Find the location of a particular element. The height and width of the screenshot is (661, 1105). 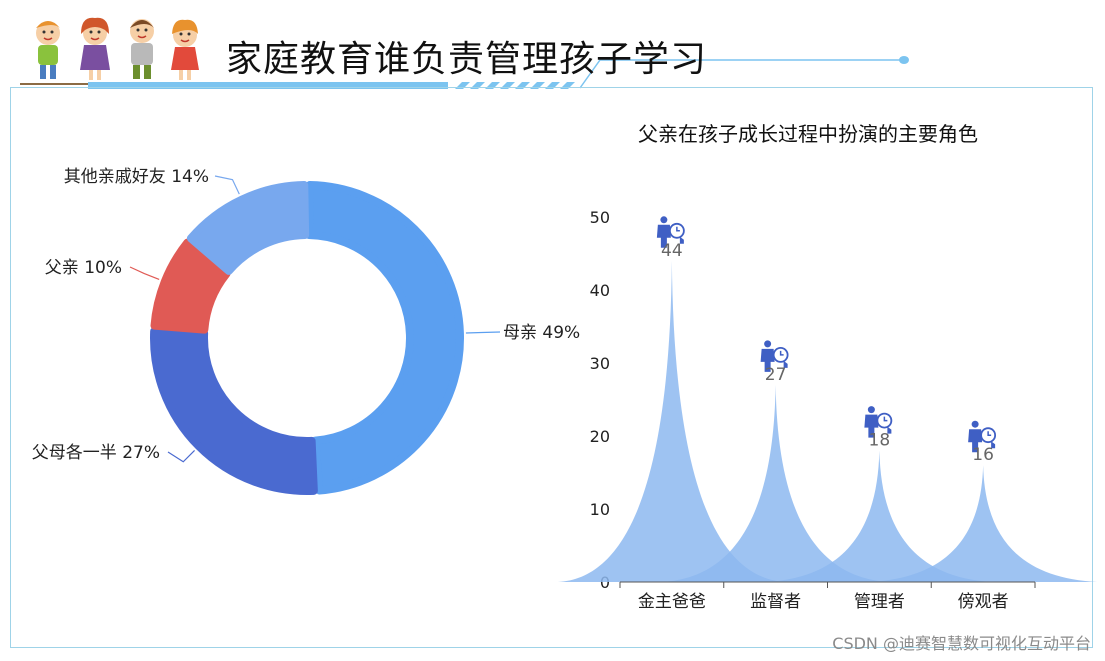

x-tick-label: 傍观者 is located at coordinates (983, 602).